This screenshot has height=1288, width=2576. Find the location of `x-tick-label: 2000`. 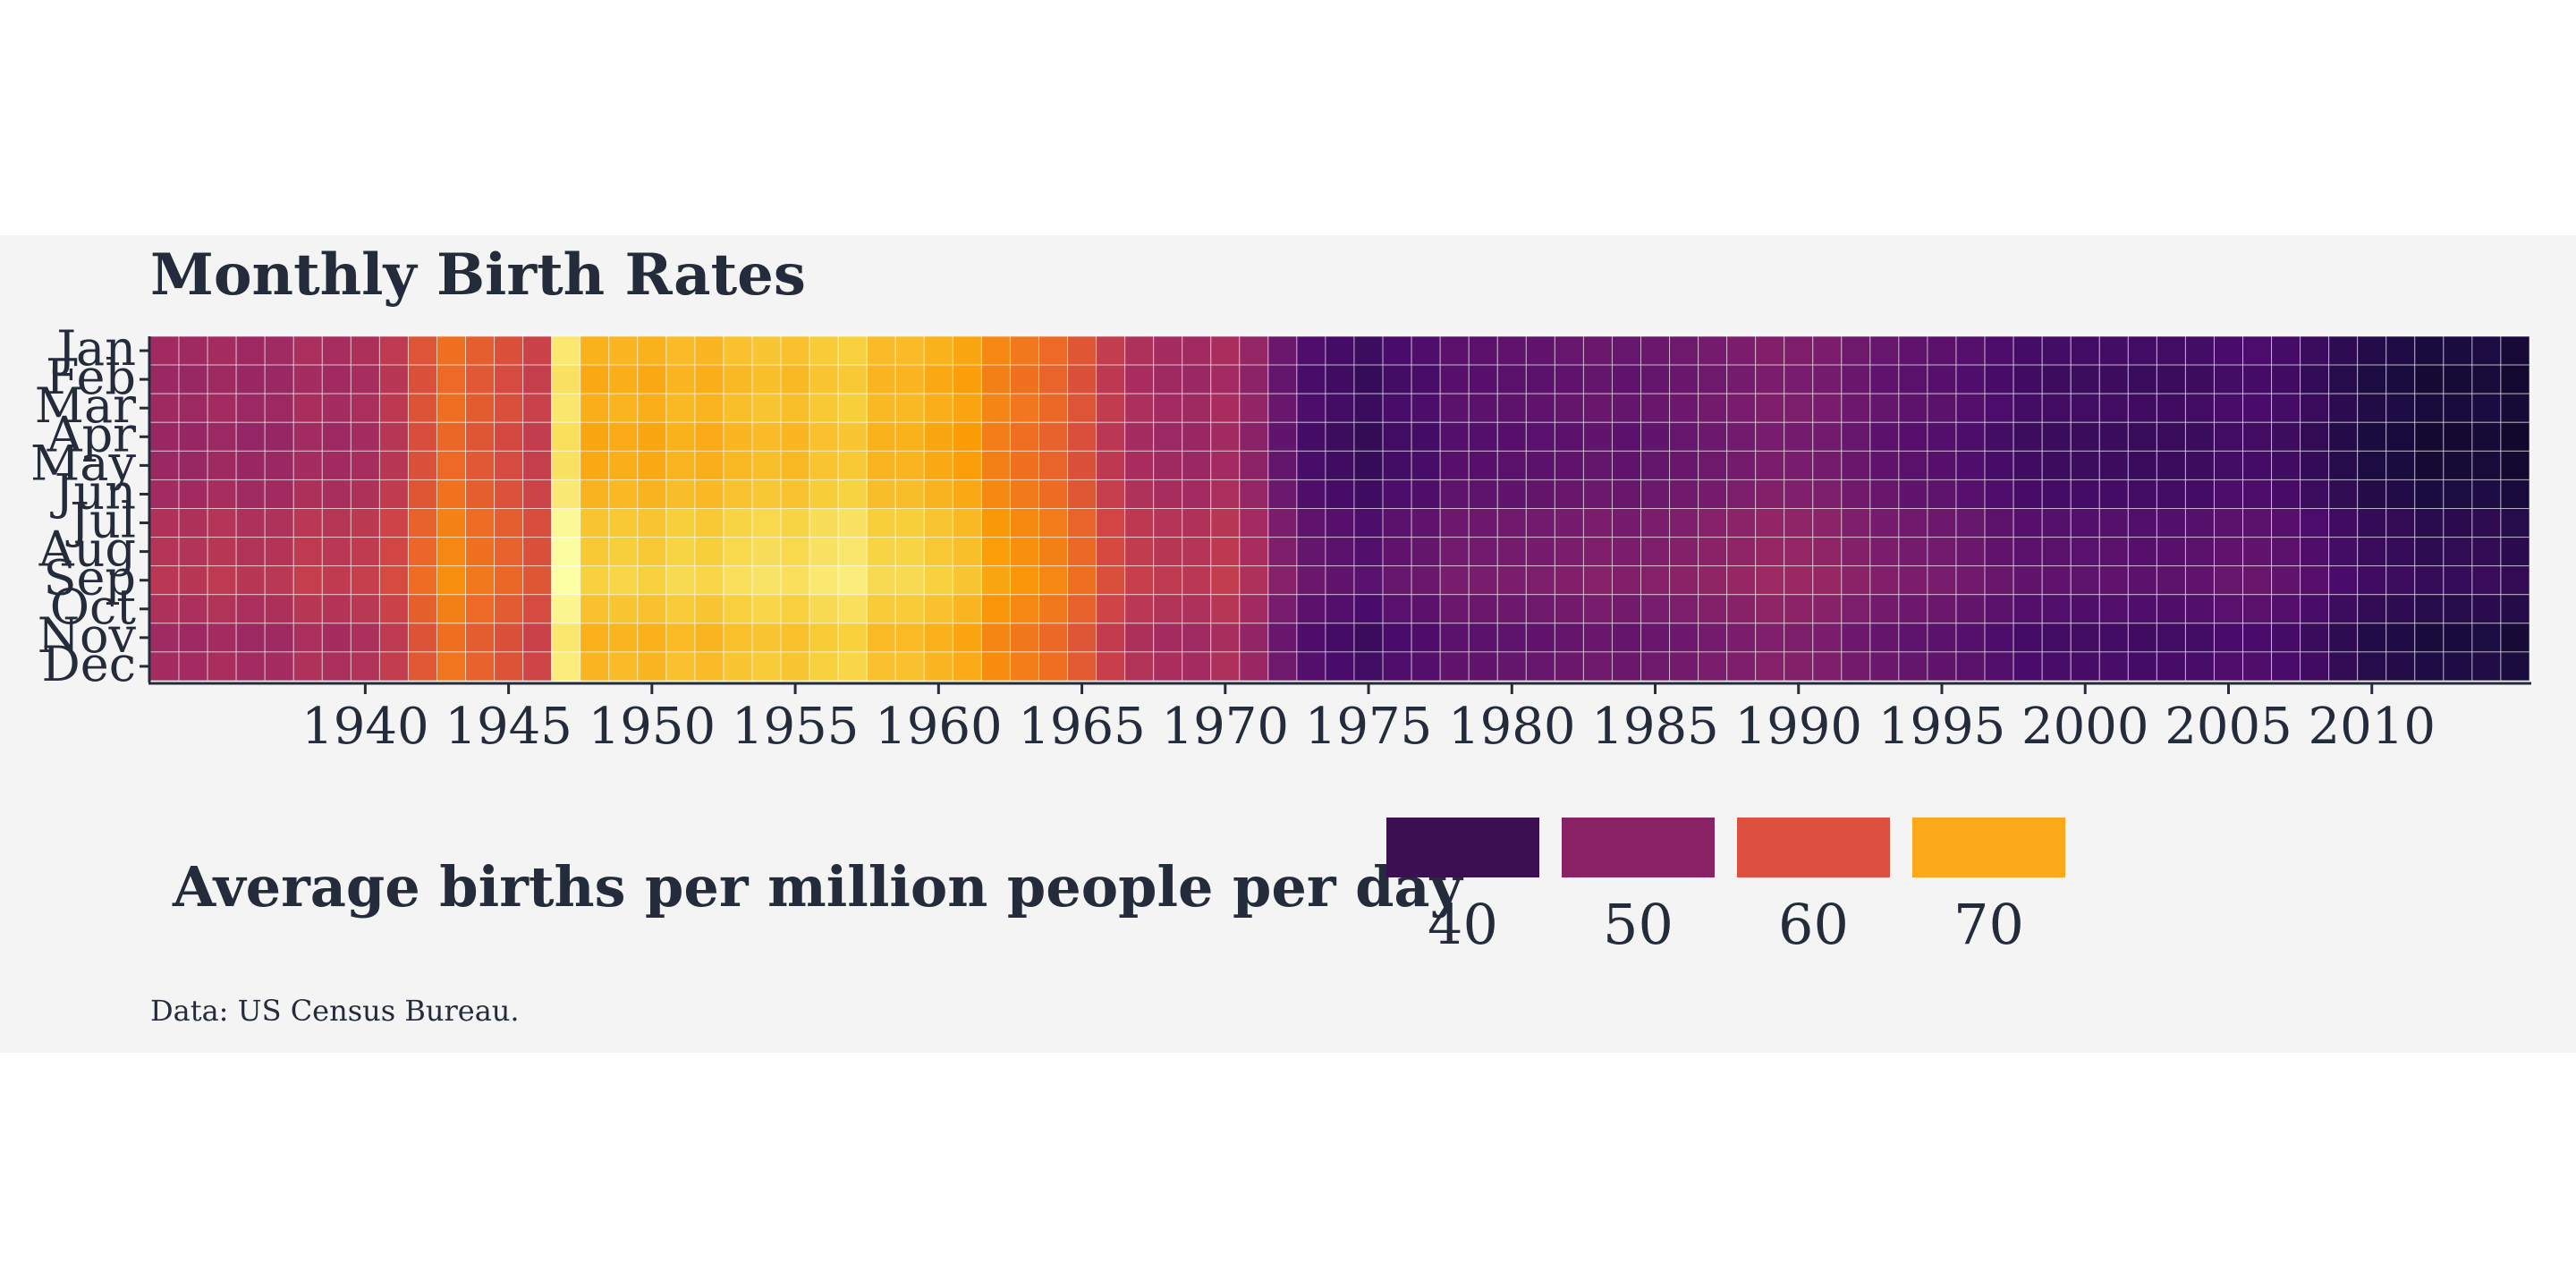

x-tick-label: 2000 is located at coordinates (2085, 727).